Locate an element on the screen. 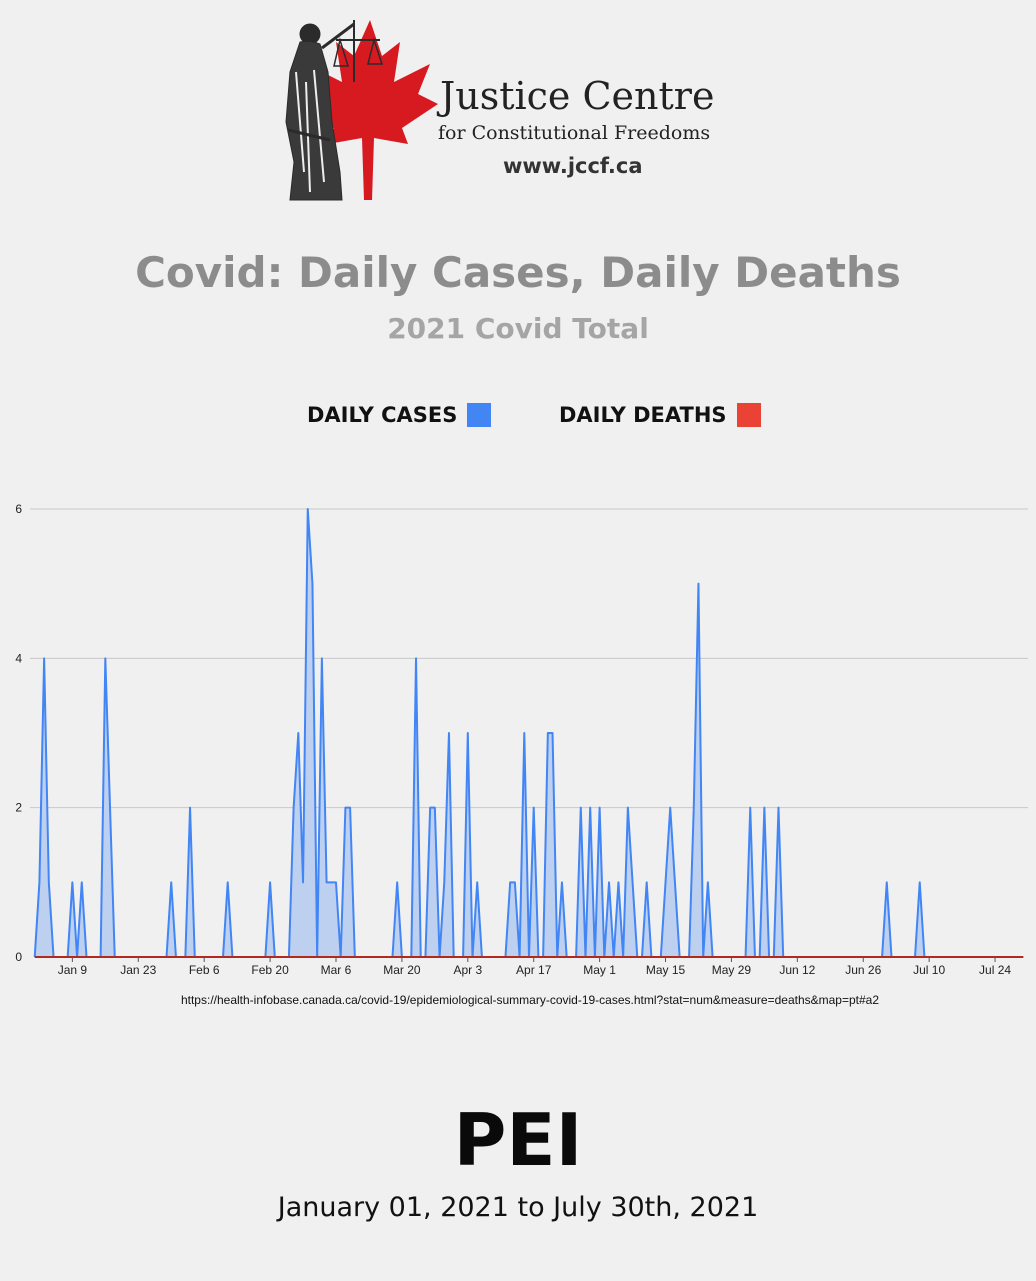  x-tick-label-7: Apr 17 is located at coordinates (534, 970).